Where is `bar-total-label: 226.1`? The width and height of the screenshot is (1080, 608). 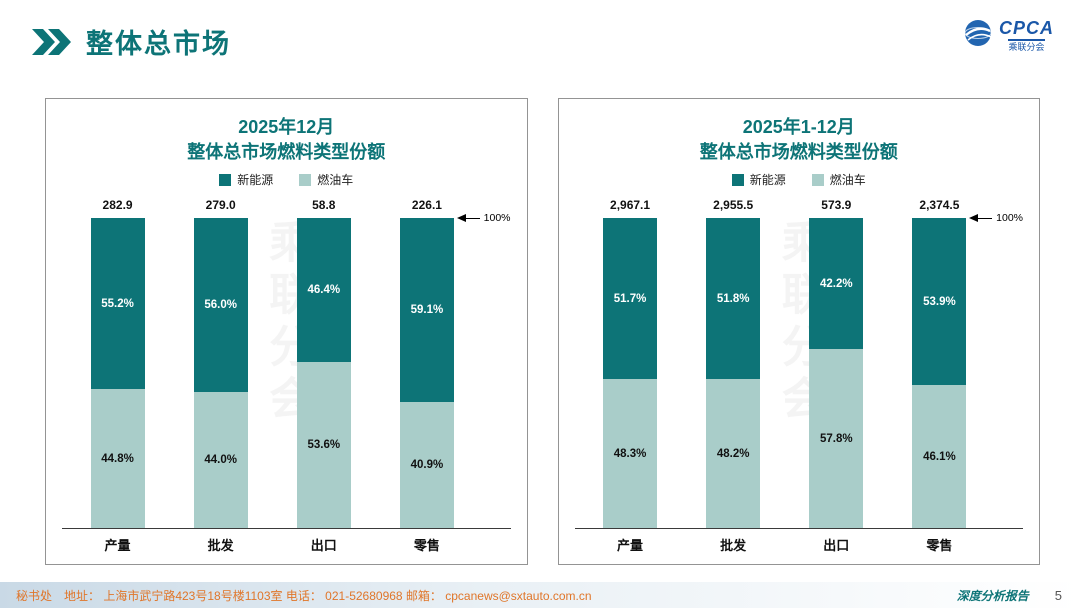
bar-total-label: 226.1 is located at coordinates (426, 205).